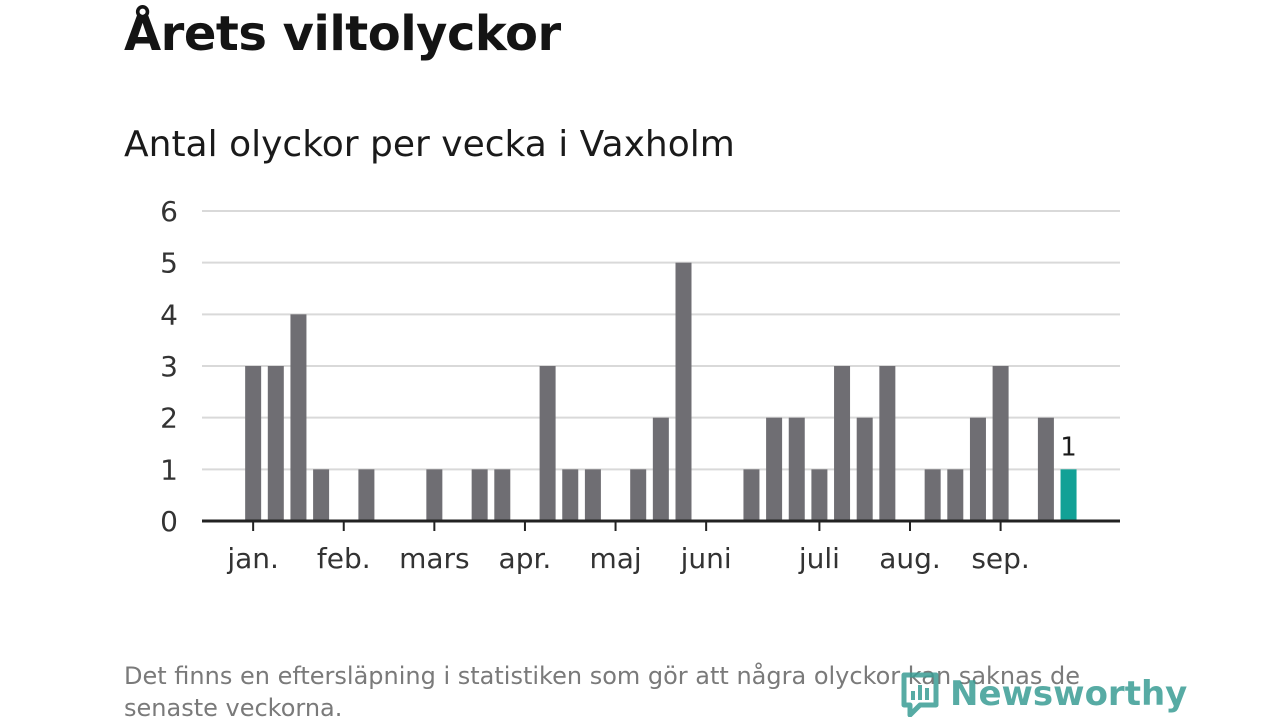  What do you see at coordinates (344, 558) in the screenshot?
I see `x-tick-label: feb.` at bounding box center [344, 558].